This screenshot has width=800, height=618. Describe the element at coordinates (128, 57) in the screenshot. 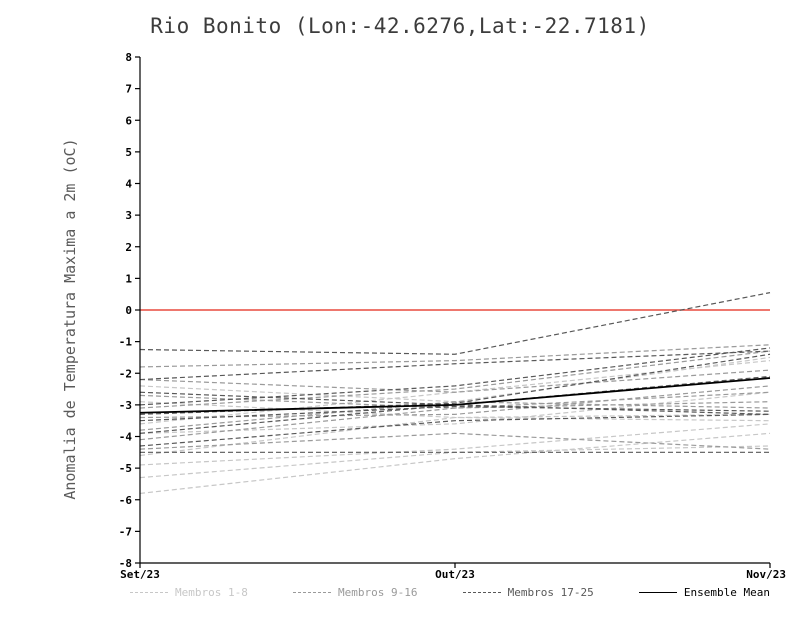

I see `y-tick-label: 8` at that location.